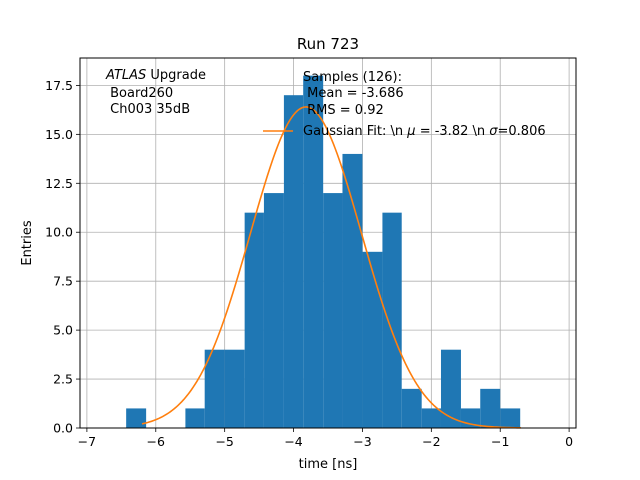  I want to click on legend-fit-suffix: =0.806, so click(522, 131).